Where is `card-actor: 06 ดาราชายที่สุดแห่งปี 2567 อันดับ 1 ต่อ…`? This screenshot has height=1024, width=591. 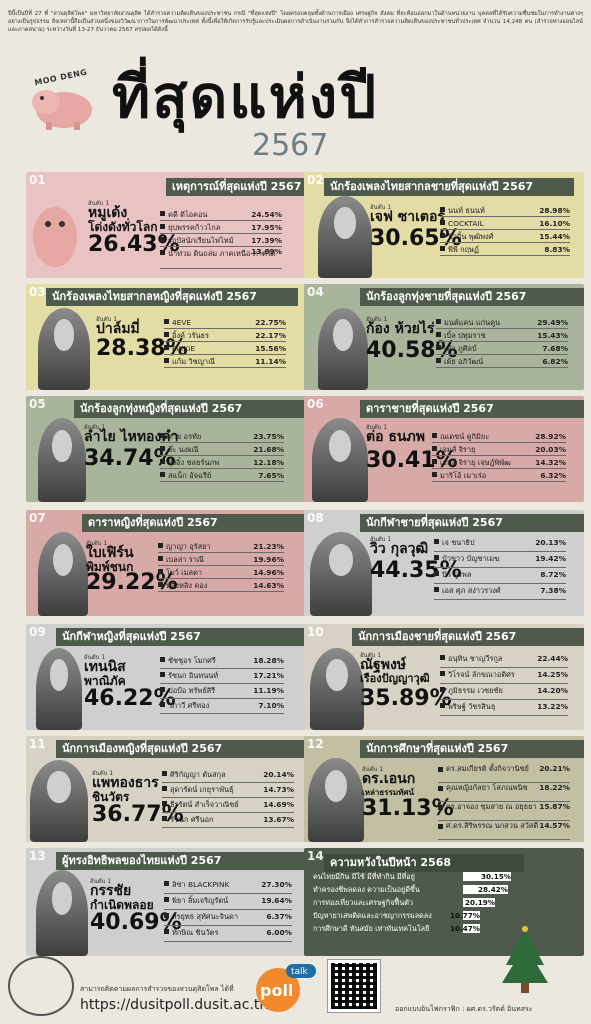
card-actor: 06 ดาราชายที่สุดแห่งปี 2567 อันดับ 1 ต่อ… is located at coordinates (444, 449).